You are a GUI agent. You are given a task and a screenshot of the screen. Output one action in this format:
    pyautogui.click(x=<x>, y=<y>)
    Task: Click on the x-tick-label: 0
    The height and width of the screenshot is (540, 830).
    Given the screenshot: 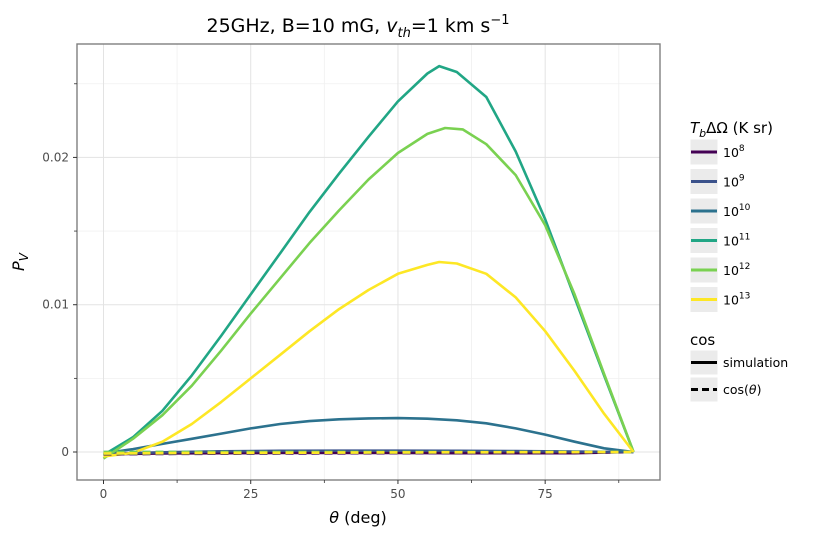 What is the action you would take?
    pyautogui.click(x=104, y=494)
    